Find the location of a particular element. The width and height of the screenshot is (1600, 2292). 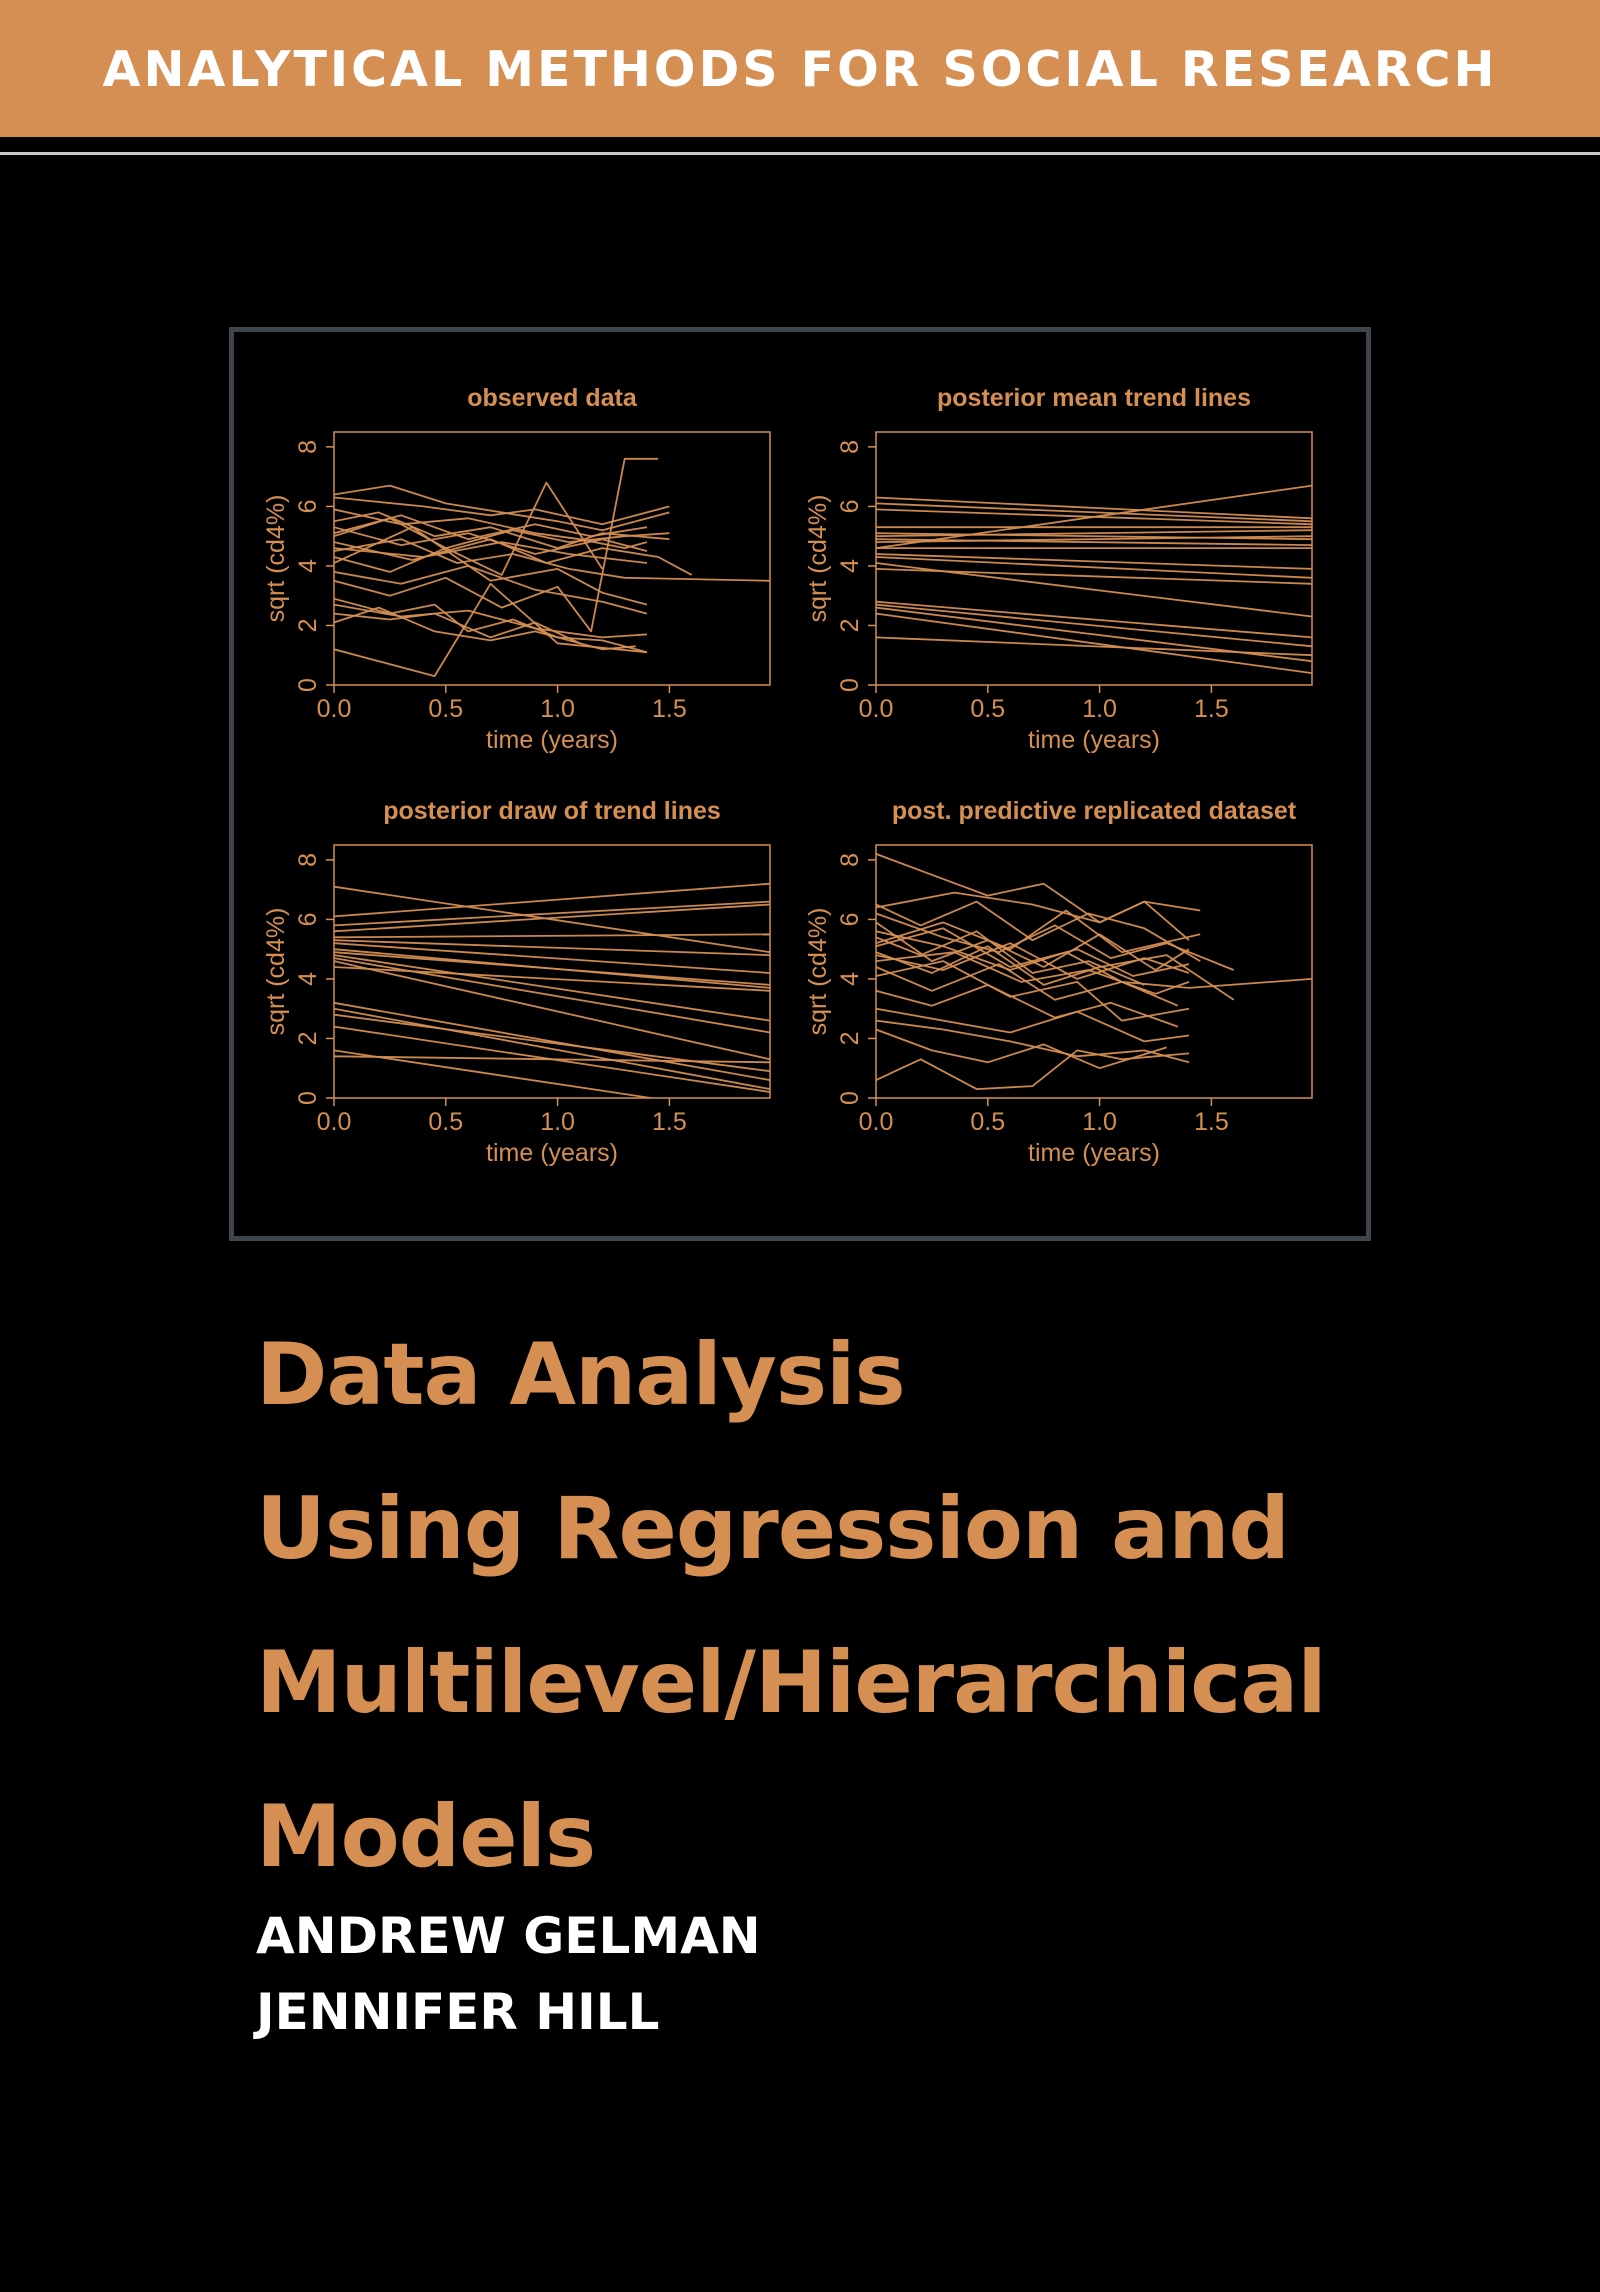

book-title-line-3: Multilevel/Hierarchical is located at coordinates (791, 1683).